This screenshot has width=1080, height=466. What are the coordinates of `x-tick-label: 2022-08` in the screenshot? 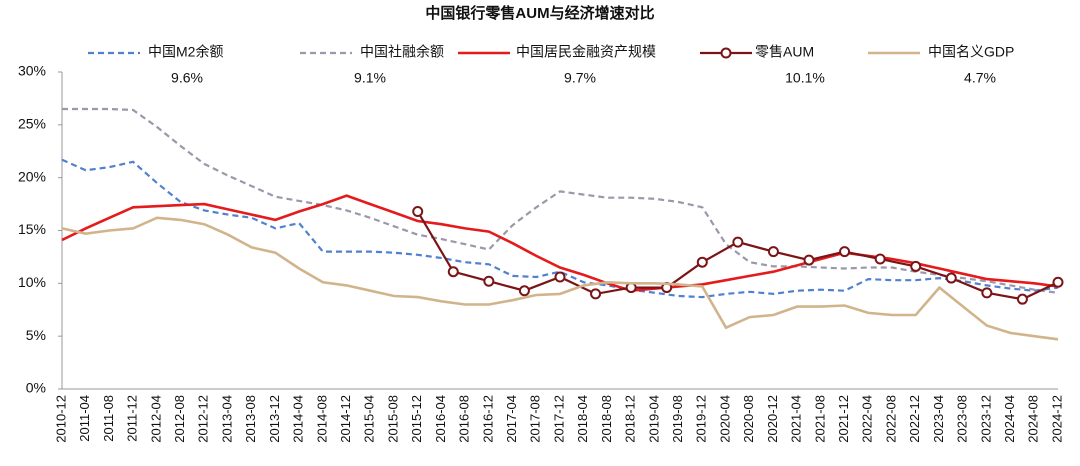 It's located at (890, 419).